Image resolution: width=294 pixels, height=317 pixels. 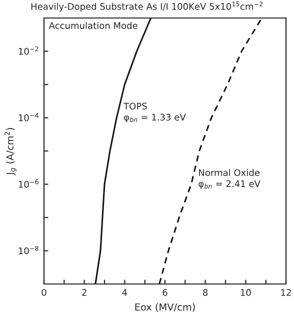 What do you see at coordinates (125, 292) in the screenshot?
I see `x-tick-label: 4` at bounding box center [125, 292].